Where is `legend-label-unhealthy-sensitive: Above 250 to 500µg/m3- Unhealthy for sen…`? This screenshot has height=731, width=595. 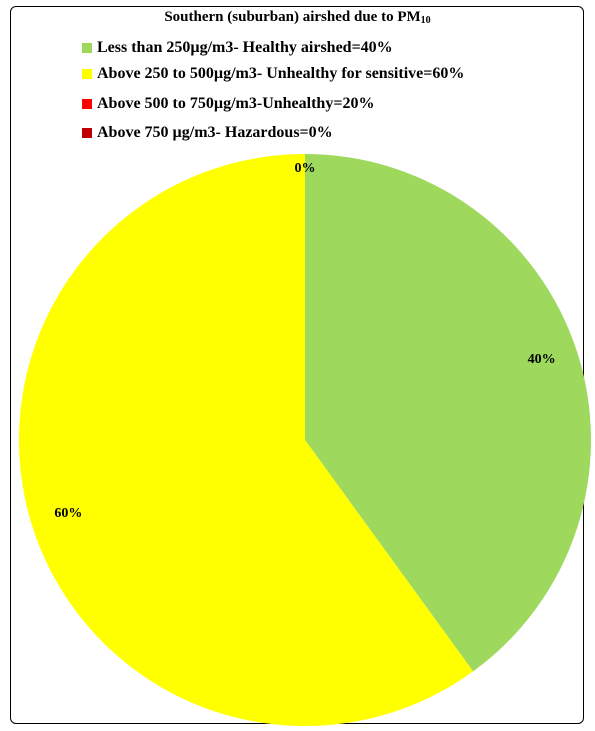
legend-label-unhealthy-sensitive: Above 250 to 500µg/m3- Unhealthy for sen… is located at coordinates (281, 73).